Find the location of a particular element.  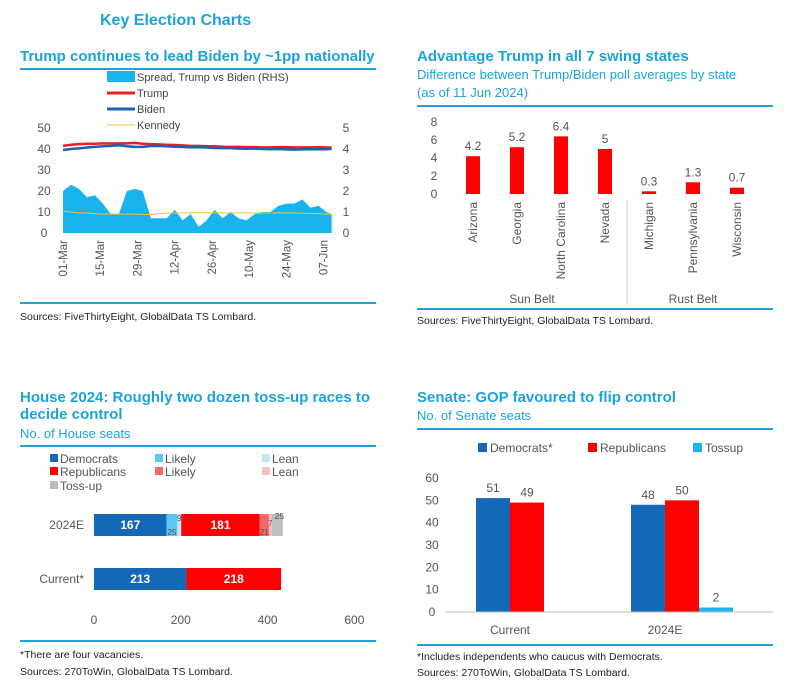

x-tick-label: 12-Apr is located at coordinates (176, 257).